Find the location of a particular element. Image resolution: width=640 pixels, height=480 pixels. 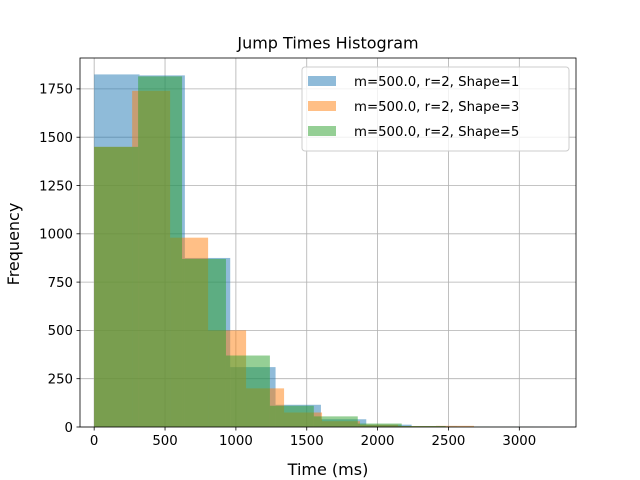

y-axis-ticks: 0 250 500 750 1000 1250 1500 1750 is located at coordinates (59, 259).